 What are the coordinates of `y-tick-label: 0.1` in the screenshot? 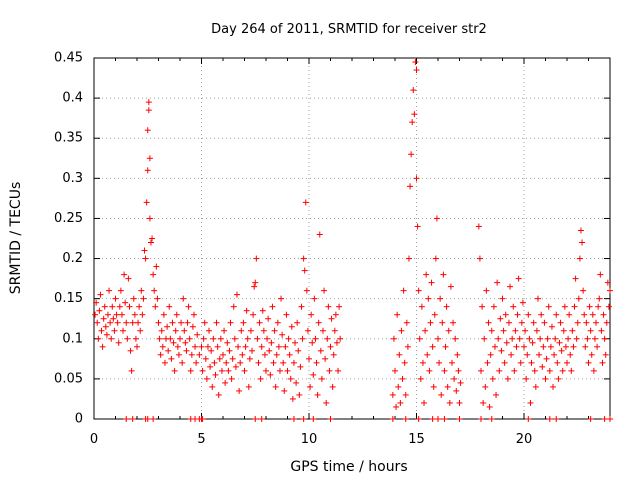 It's located at (72, 338).